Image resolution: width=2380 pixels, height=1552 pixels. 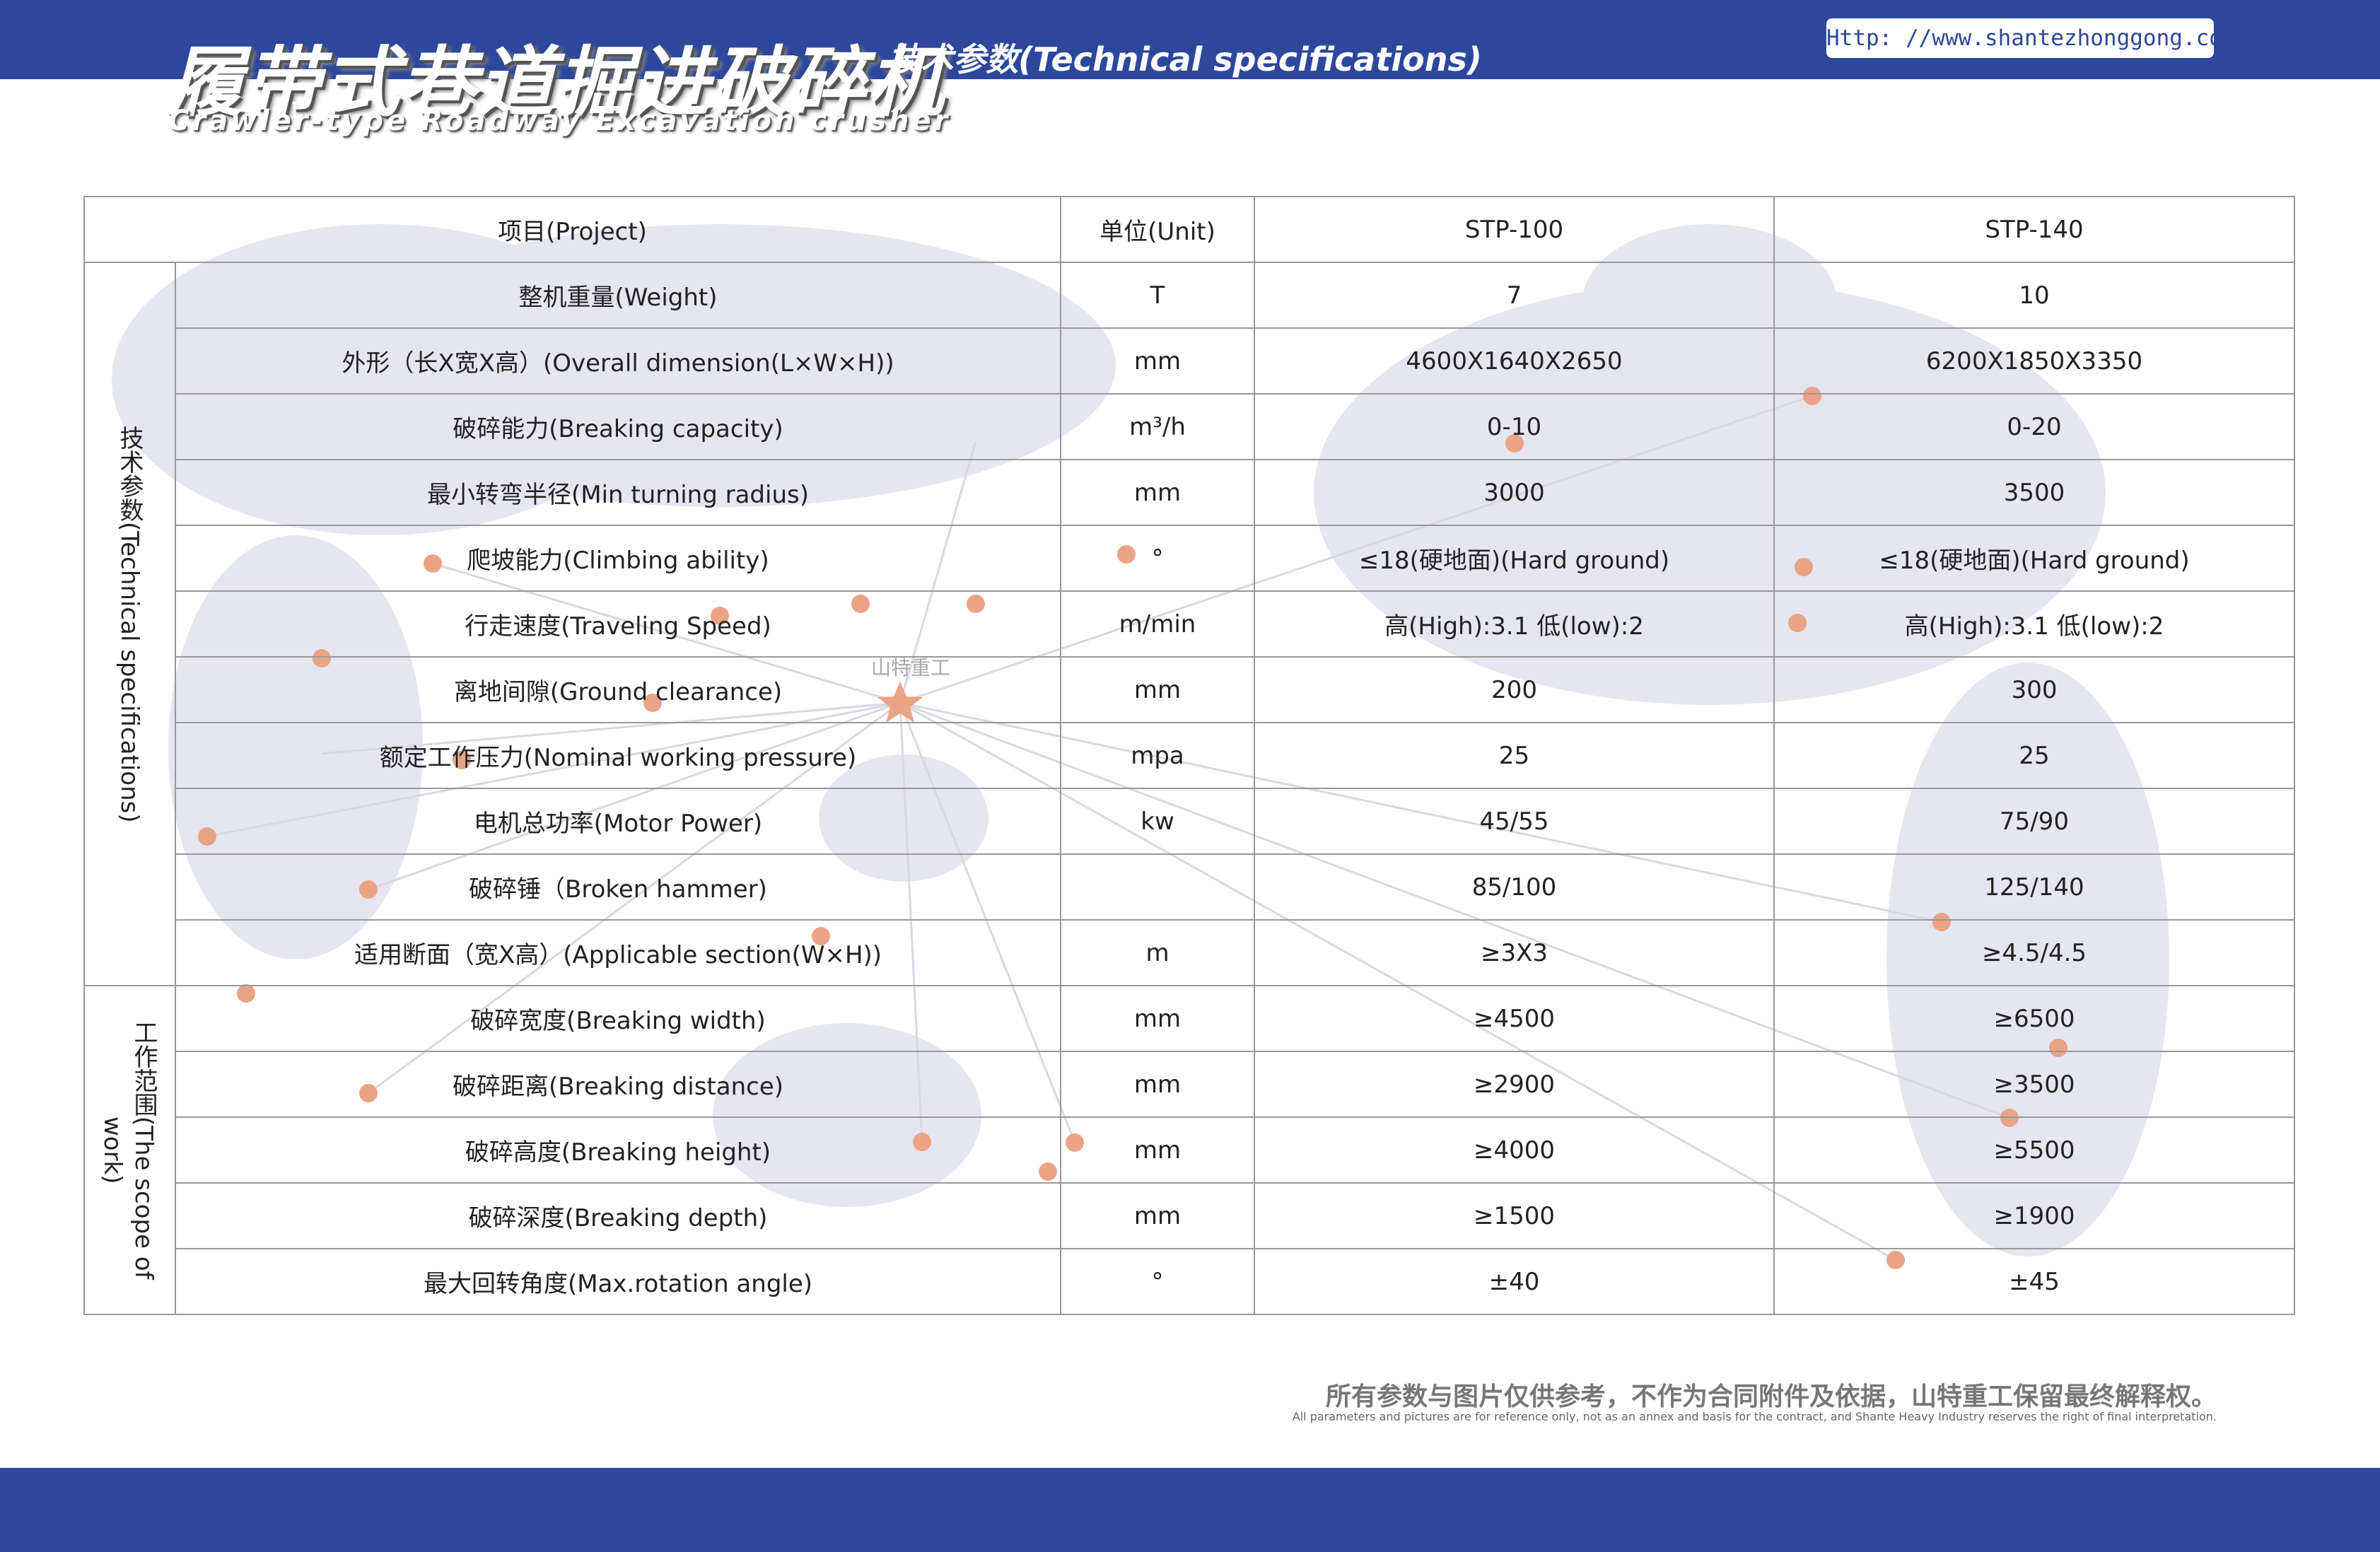 I want to click on table-row: 最小转弯半径(Min turning radius) mm 3000 3500, so click(x=1190, y=492).